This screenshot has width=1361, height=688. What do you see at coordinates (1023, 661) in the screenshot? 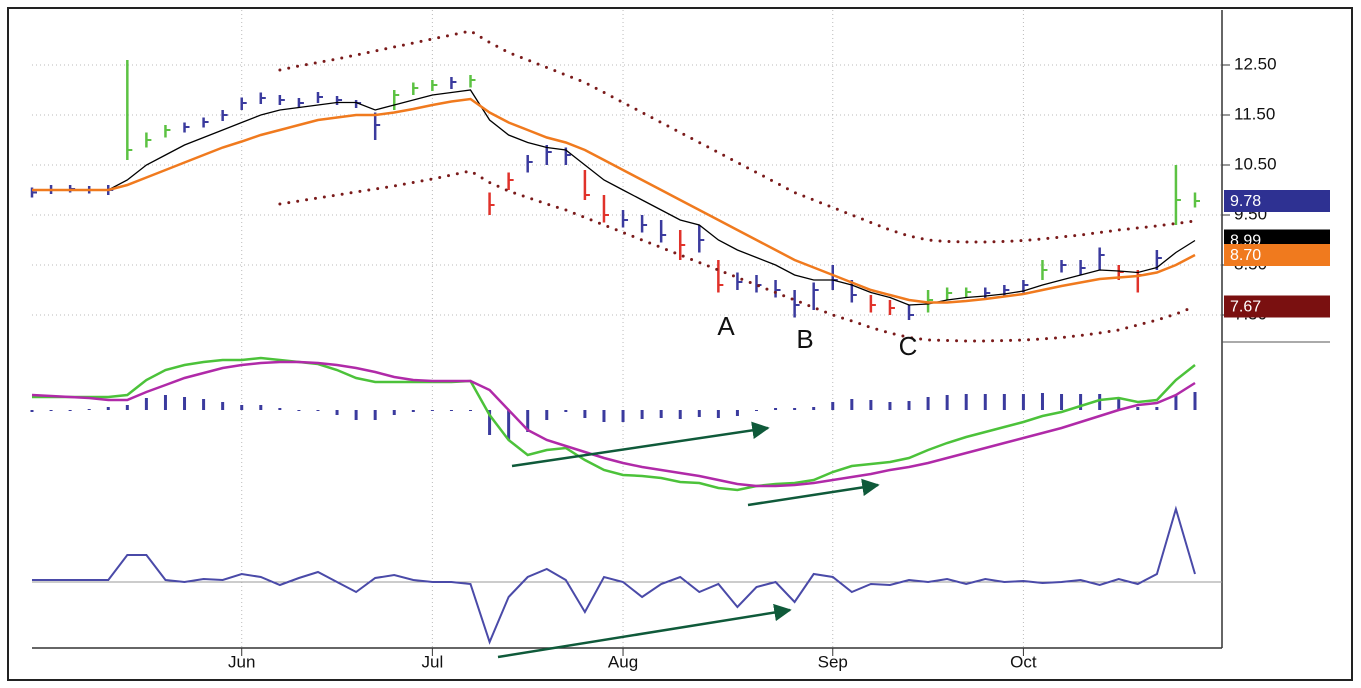
I see `x-tick-label: Oct` at bounding box center [1023, 661].